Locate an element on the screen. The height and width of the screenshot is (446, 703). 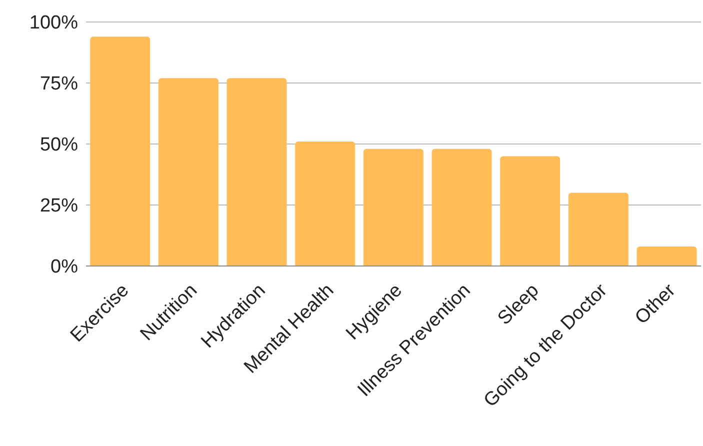
y-tick-label: 100% is located at coordinates (53, 23).